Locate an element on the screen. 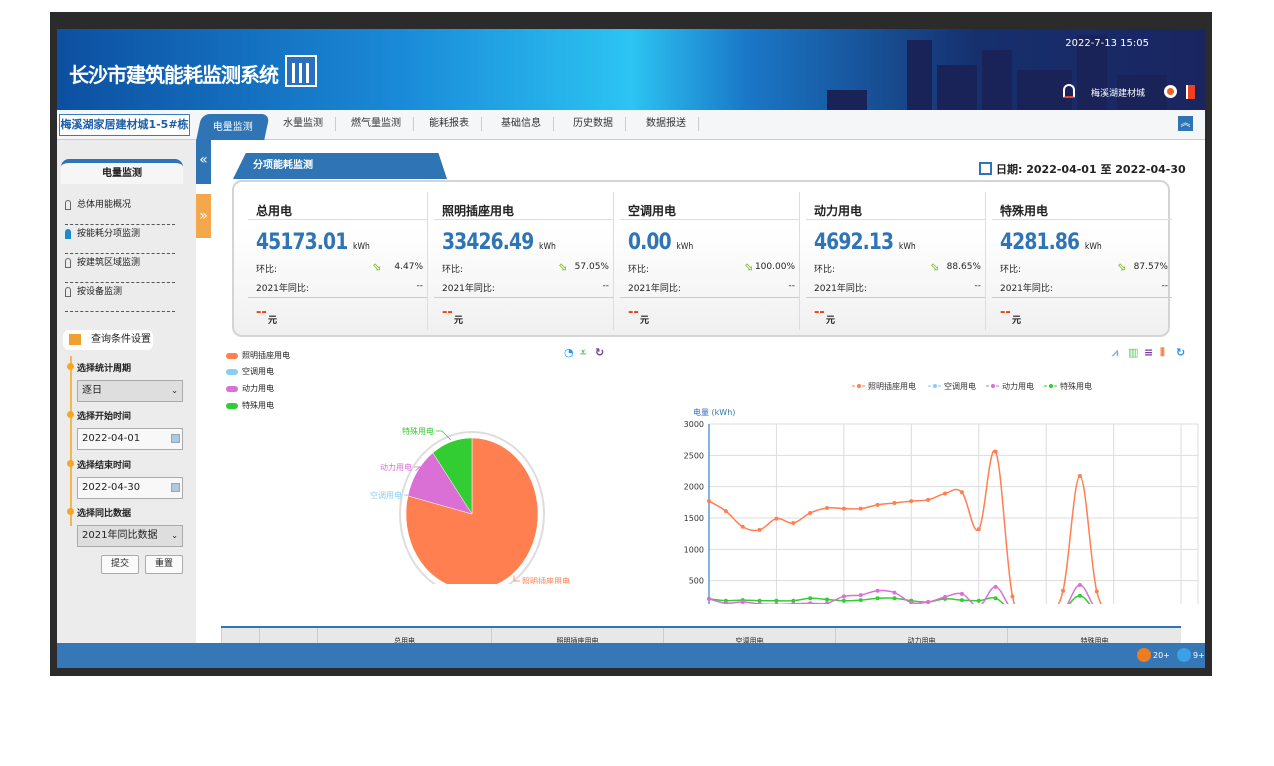 The width and height of the screenshot is (1274, 766). column-header: 空调用电 is located at coordinates (749, 638).